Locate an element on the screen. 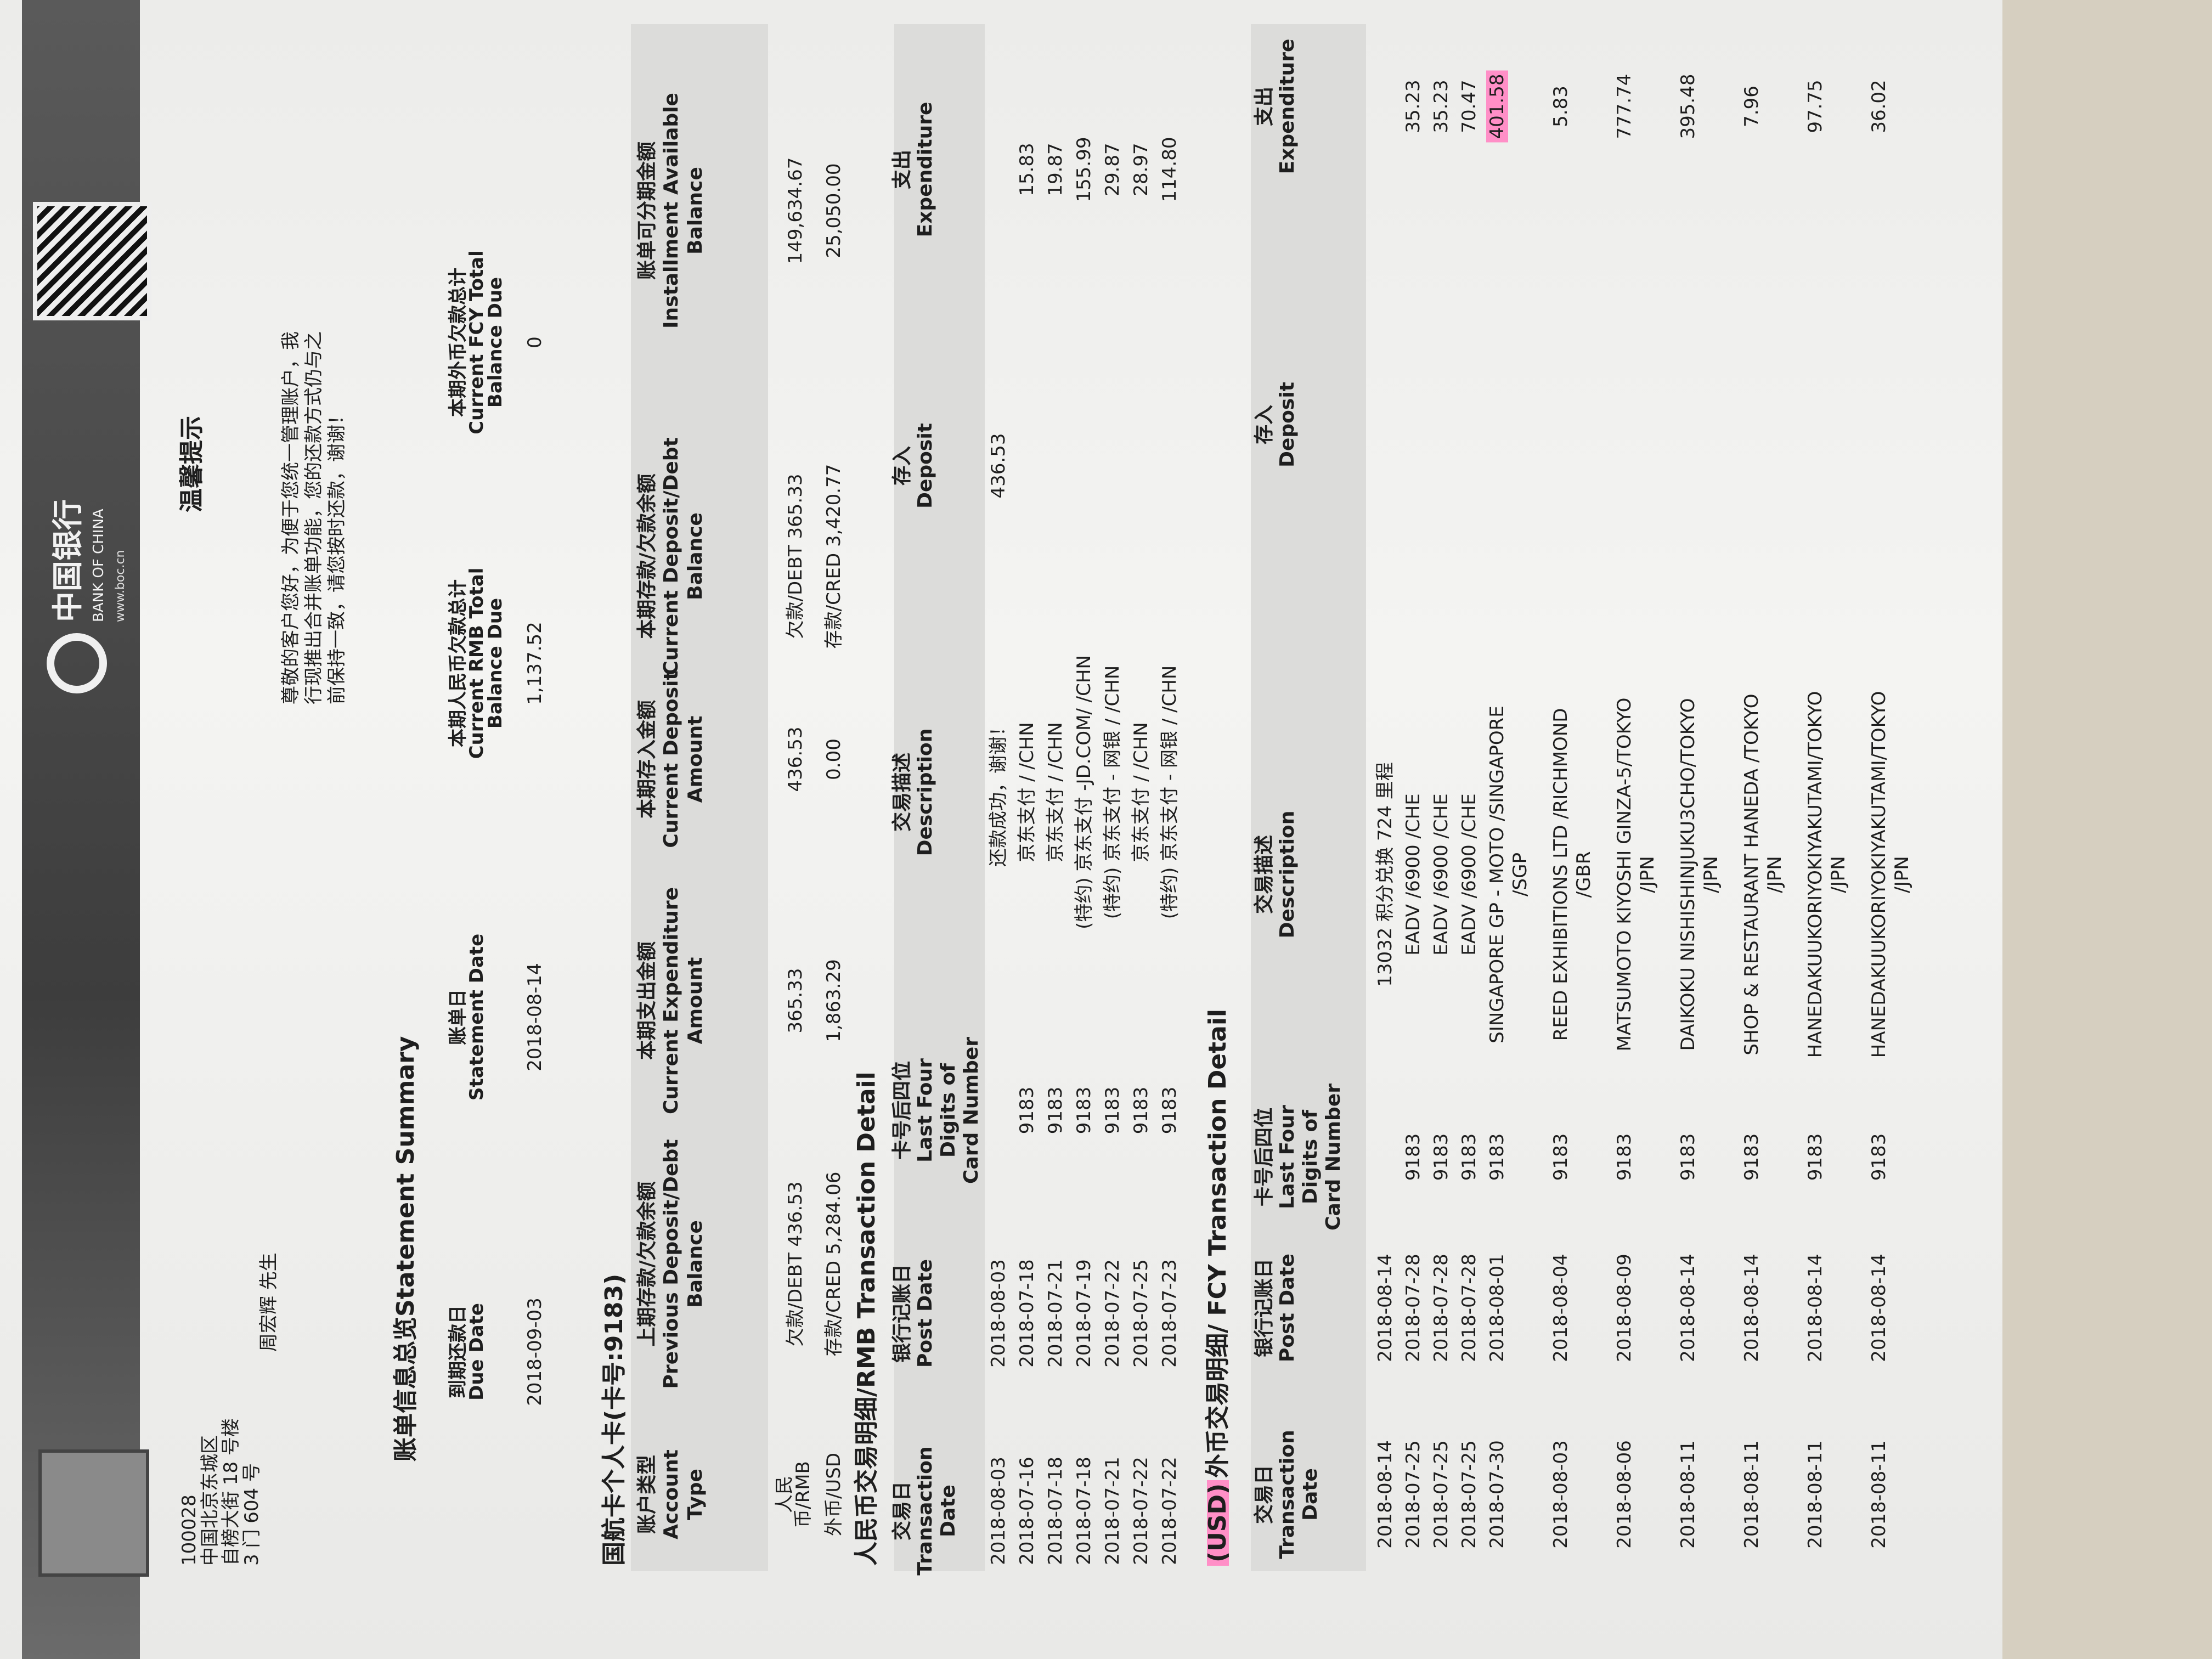 The height and width of the screenshot is (1659, 2212). cell: 2018-08-04 is located at coordinates (1561, 1308).